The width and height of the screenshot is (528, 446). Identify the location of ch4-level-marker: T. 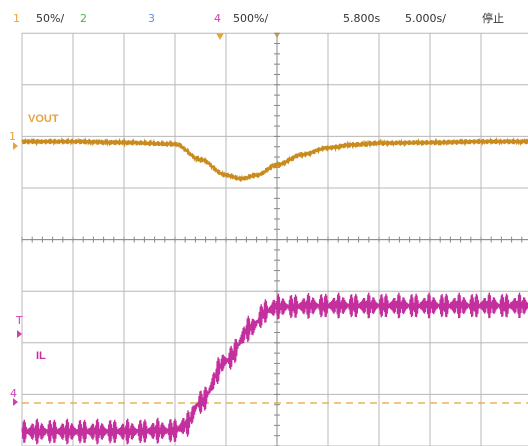
(19, 326).